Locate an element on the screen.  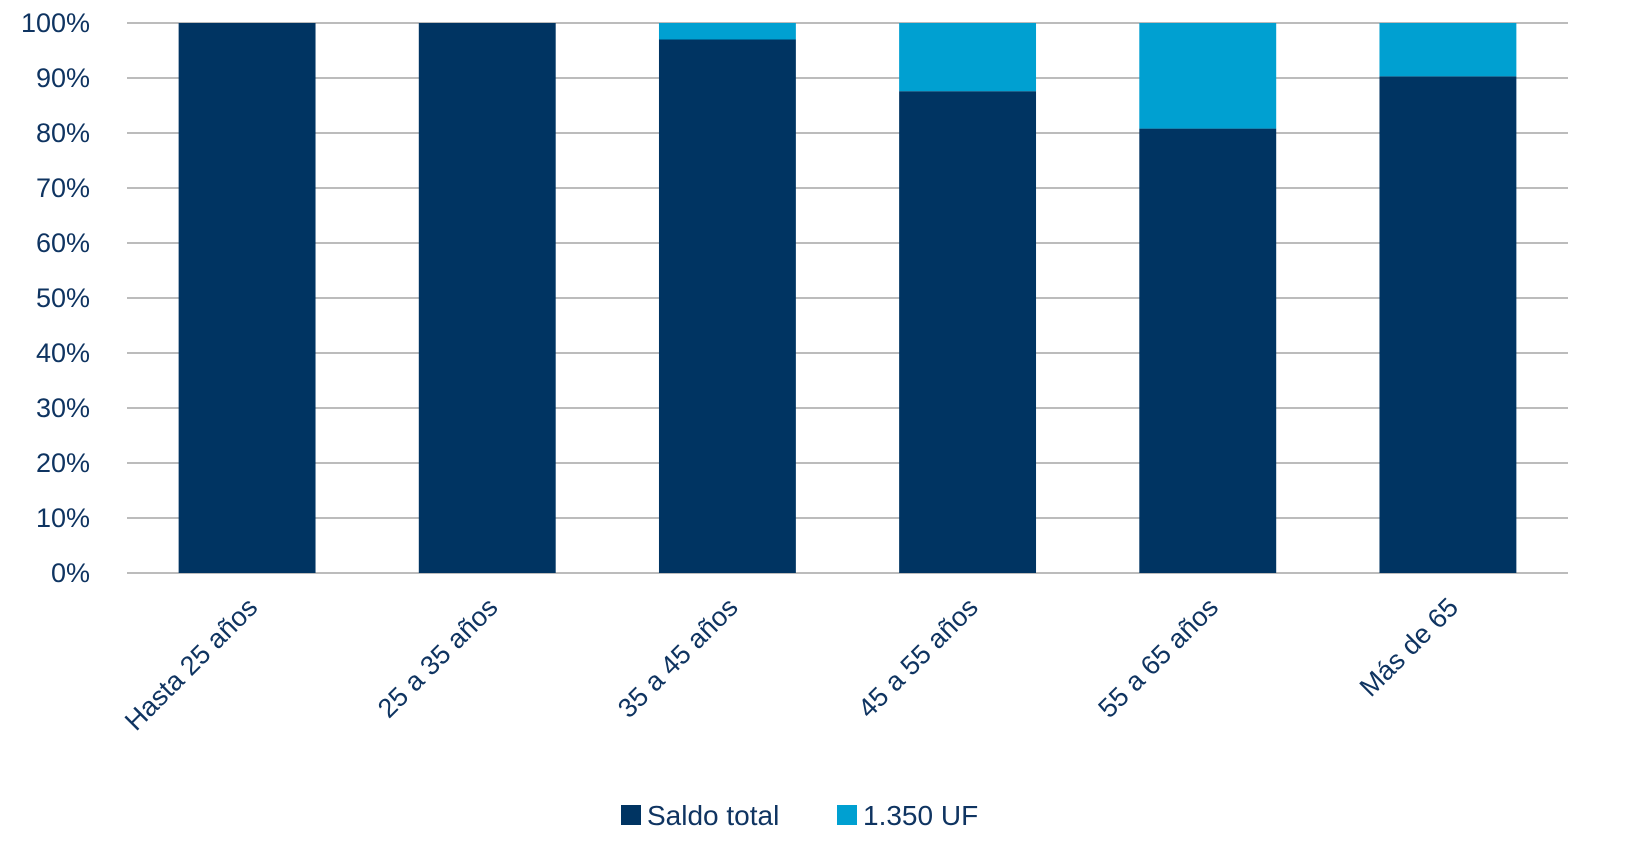
y-tick-label: 0% is located at coordinates (70, 573).